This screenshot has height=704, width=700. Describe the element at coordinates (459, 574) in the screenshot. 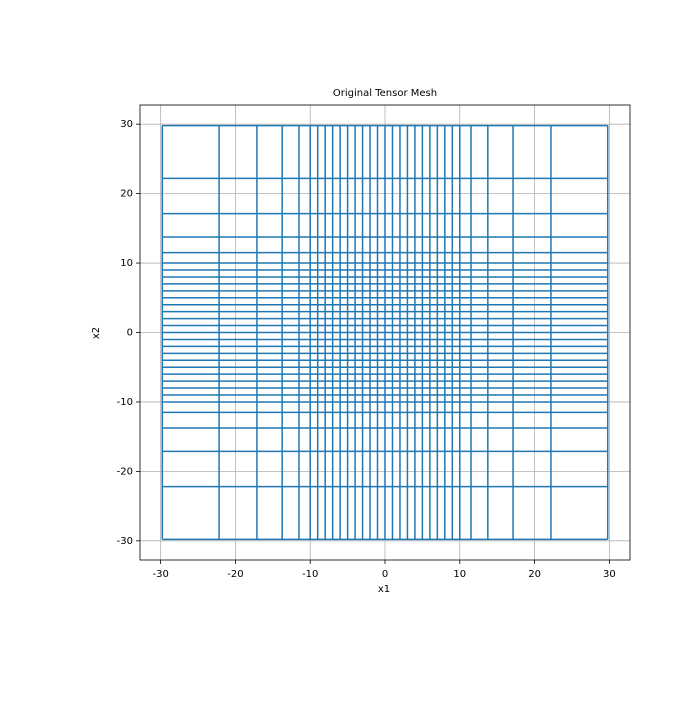

I see `x-tick-label: 10` at that location.